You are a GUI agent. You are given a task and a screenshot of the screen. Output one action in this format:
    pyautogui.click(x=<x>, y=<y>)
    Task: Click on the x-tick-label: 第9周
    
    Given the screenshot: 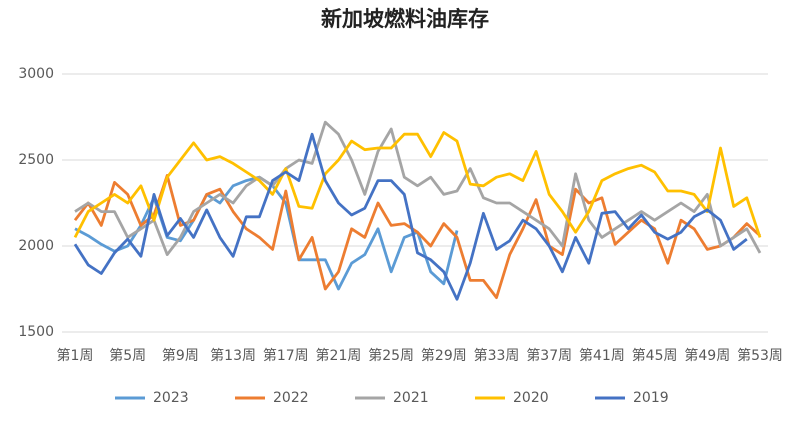 What is the action you would take?
    pyautogui.click(x=180, y=355)
    